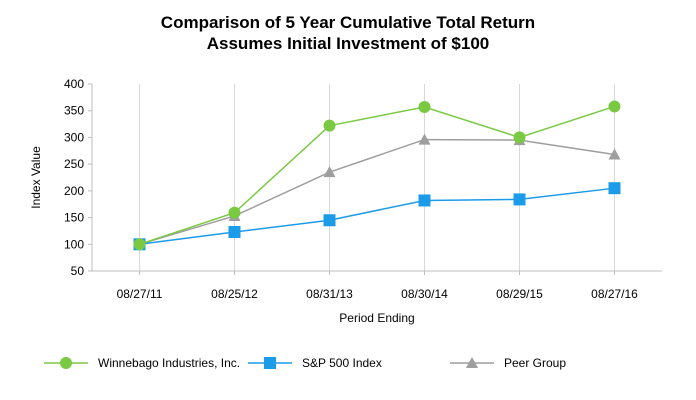 This screenshot has height=400, width=696. I want to click on legend-item: Peer Group, so click(508, 363).